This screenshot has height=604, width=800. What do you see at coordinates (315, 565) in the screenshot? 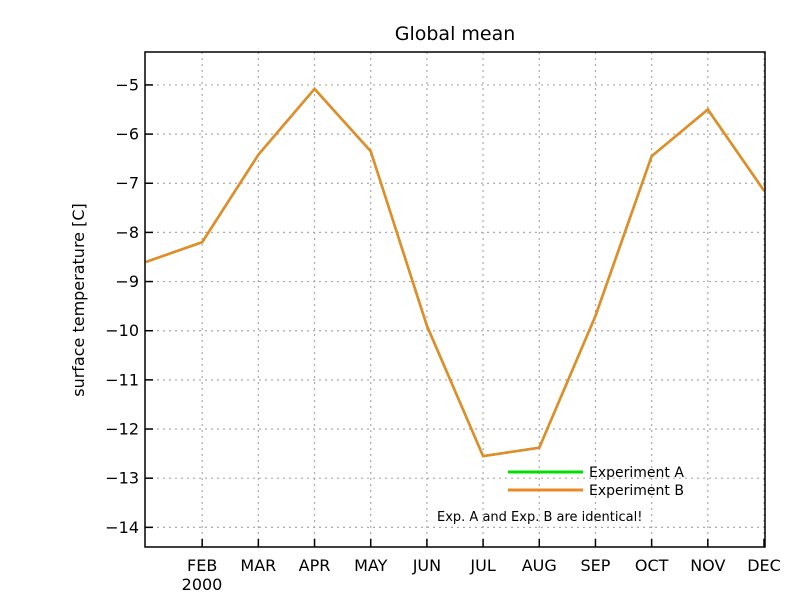
I see `x-tick-label: APR` at bounding box center [315, 565].